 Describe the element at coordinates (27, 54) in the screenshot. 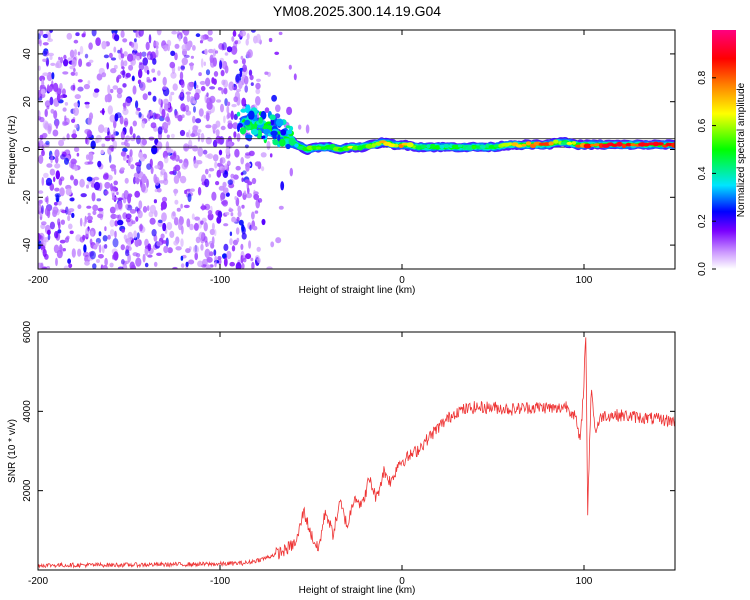

I see `y-tick-label: 40` at that location.